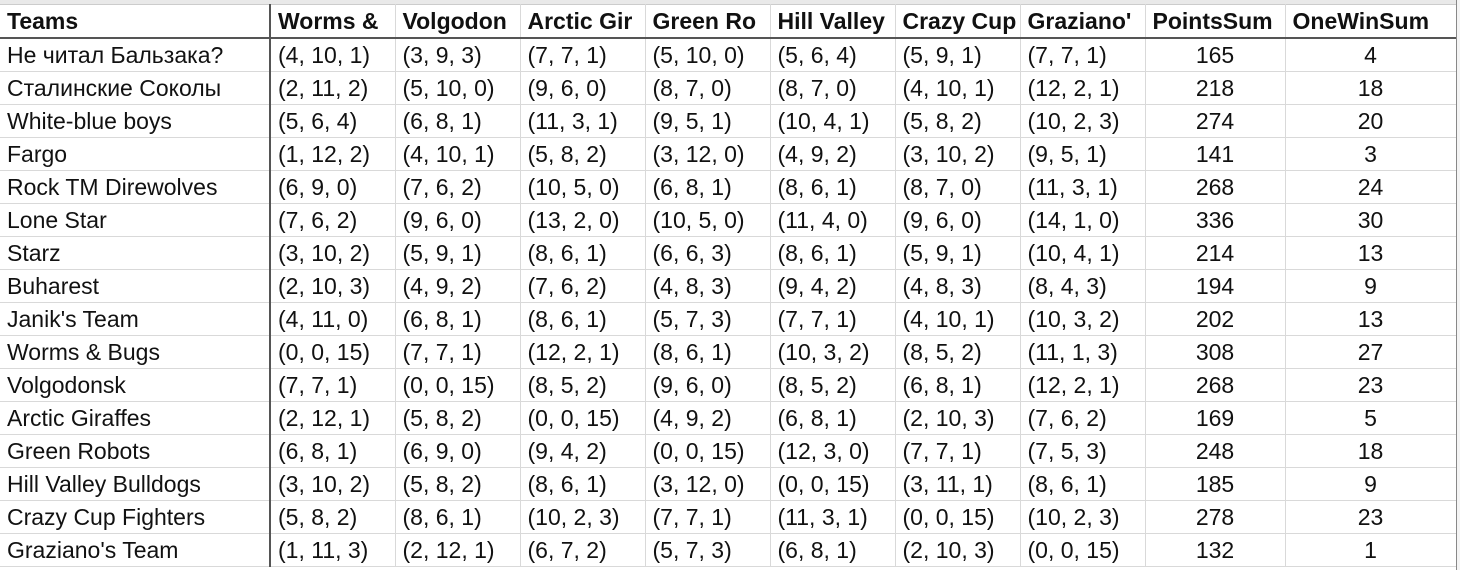 Image resolution: width=1460 pixels, height=570 pixels. Describe the element at coordinates (707, 154) in the screenshot. I see `result-cell: (3, 12, 0)` at that location.